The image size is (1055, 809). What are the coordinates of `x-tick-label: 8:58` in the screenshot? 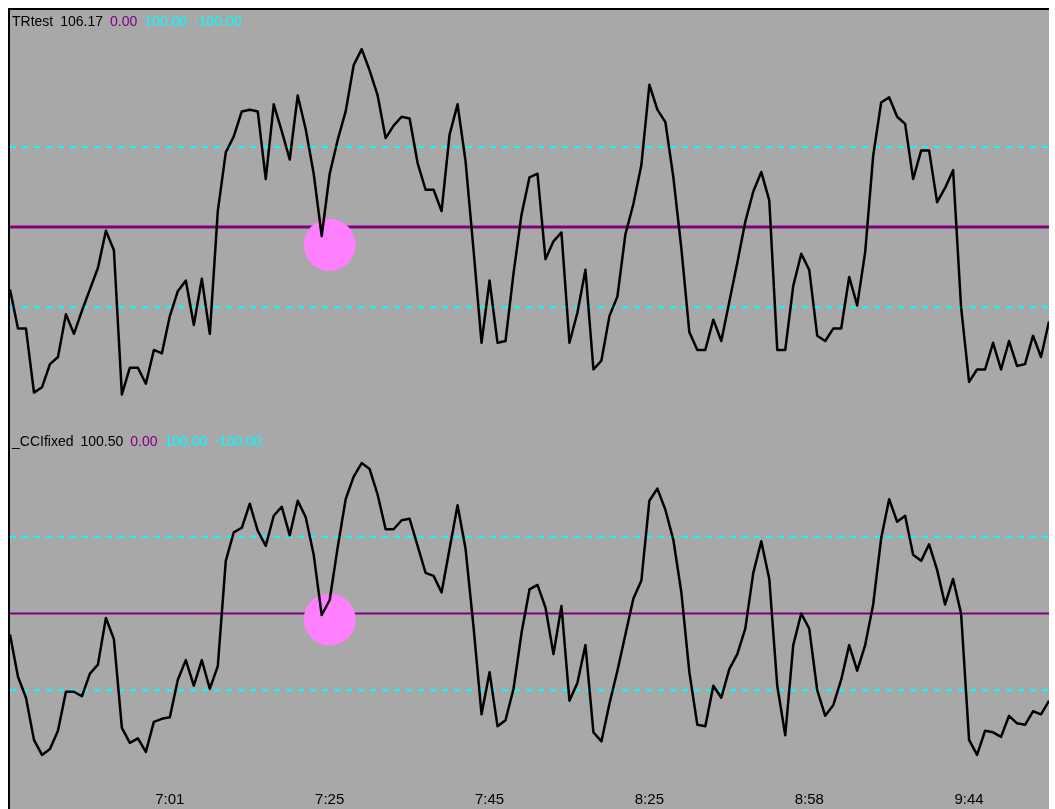 It's located at (809, 798).